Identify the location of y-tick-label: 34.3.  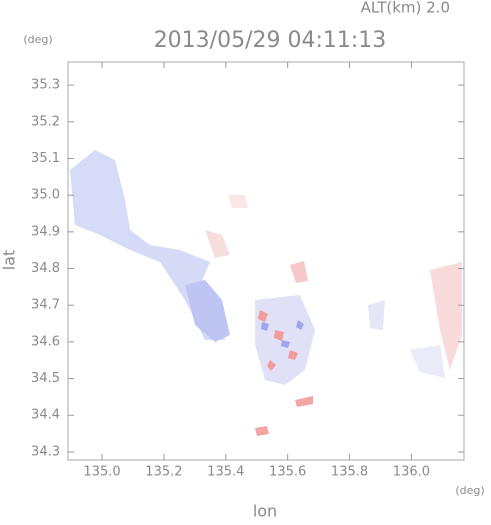
(45, 451).